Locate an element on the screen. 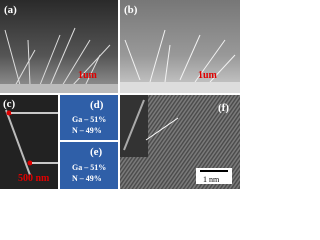 This screenshot has width=320, height=240. panel-d: (d) Ga – 51% N – 49% is located at coordinates (89, 117).